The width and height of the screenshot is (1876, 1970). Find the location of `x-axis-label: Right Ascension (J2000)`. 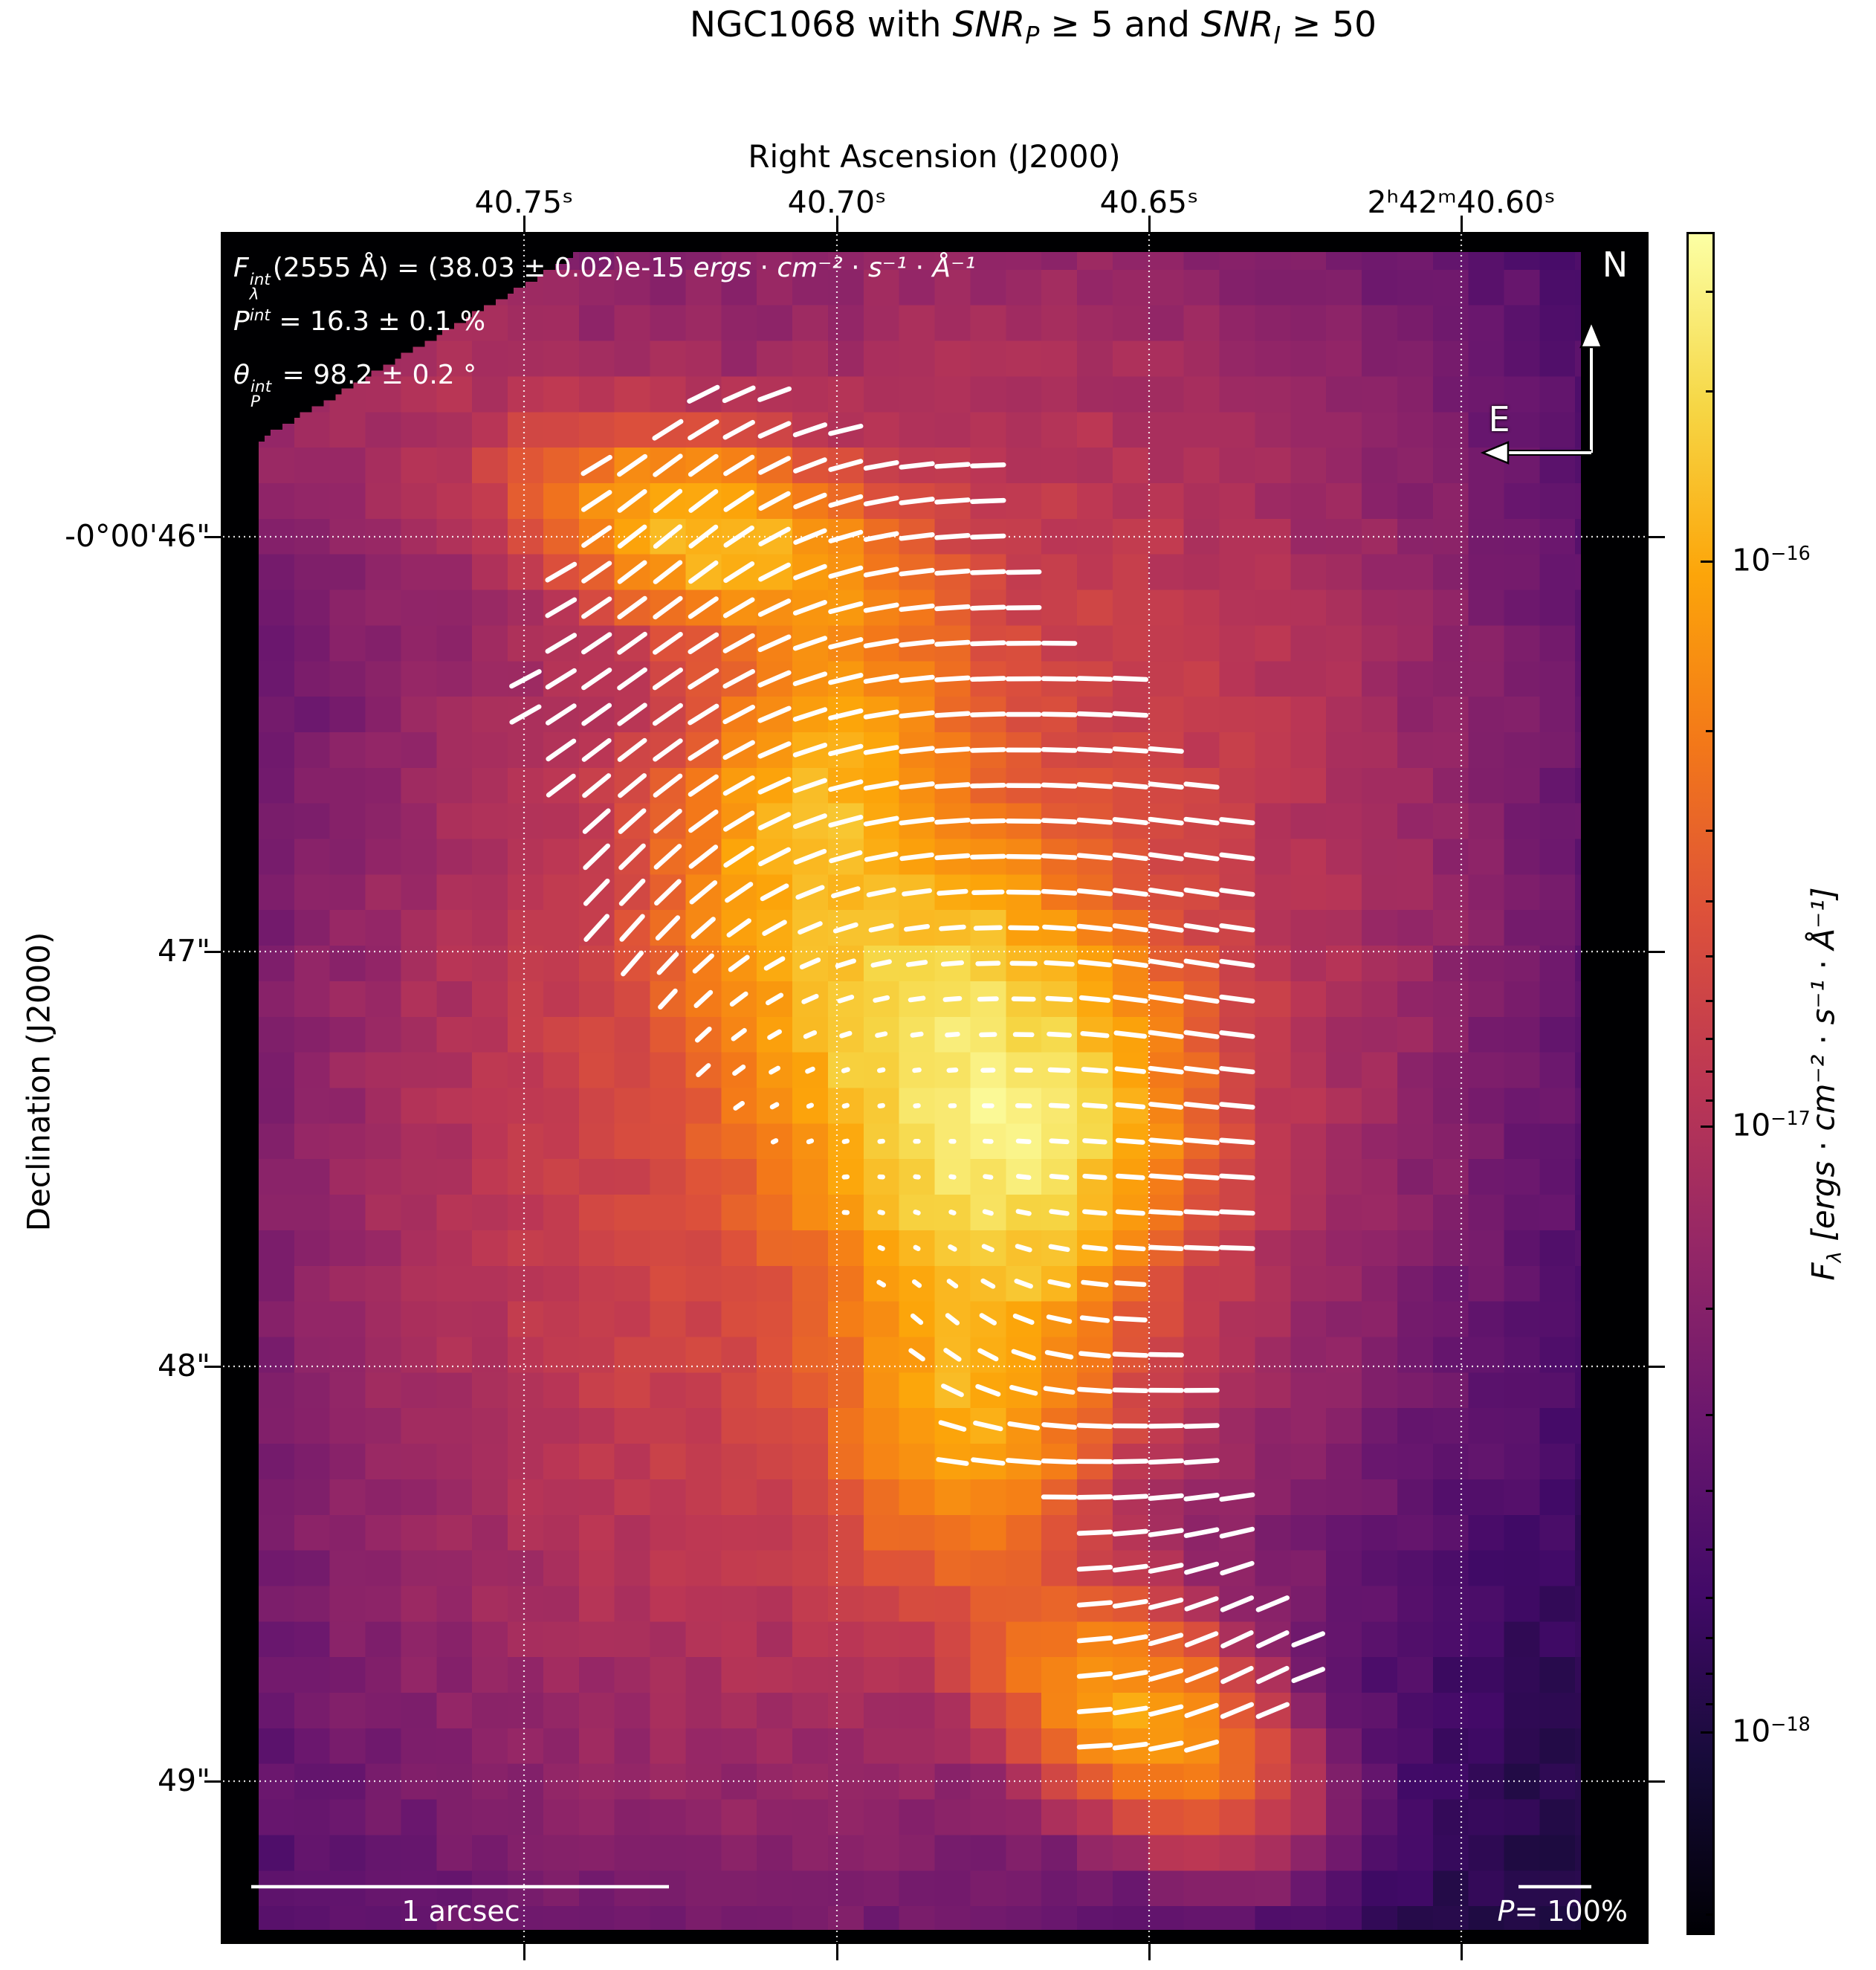

x-axis-label: Right Ascension (J2000) is located at coordinates (934, 156).